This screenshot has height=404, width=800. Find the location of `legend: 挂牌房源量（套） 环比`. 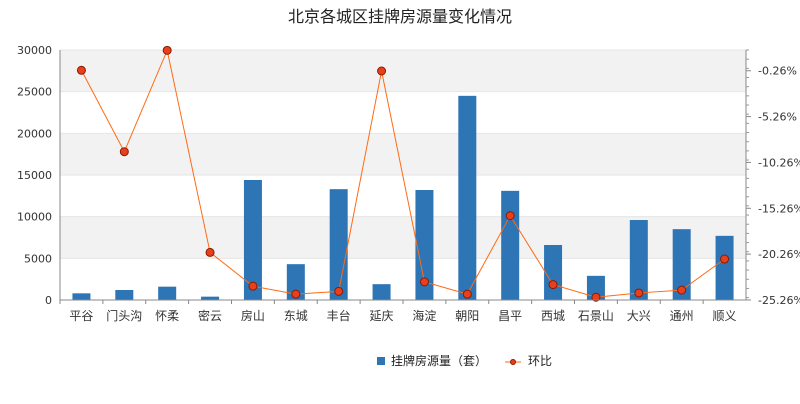

legend: 挂牌房源量（套） 环比 is located at coordinates (464, 360).